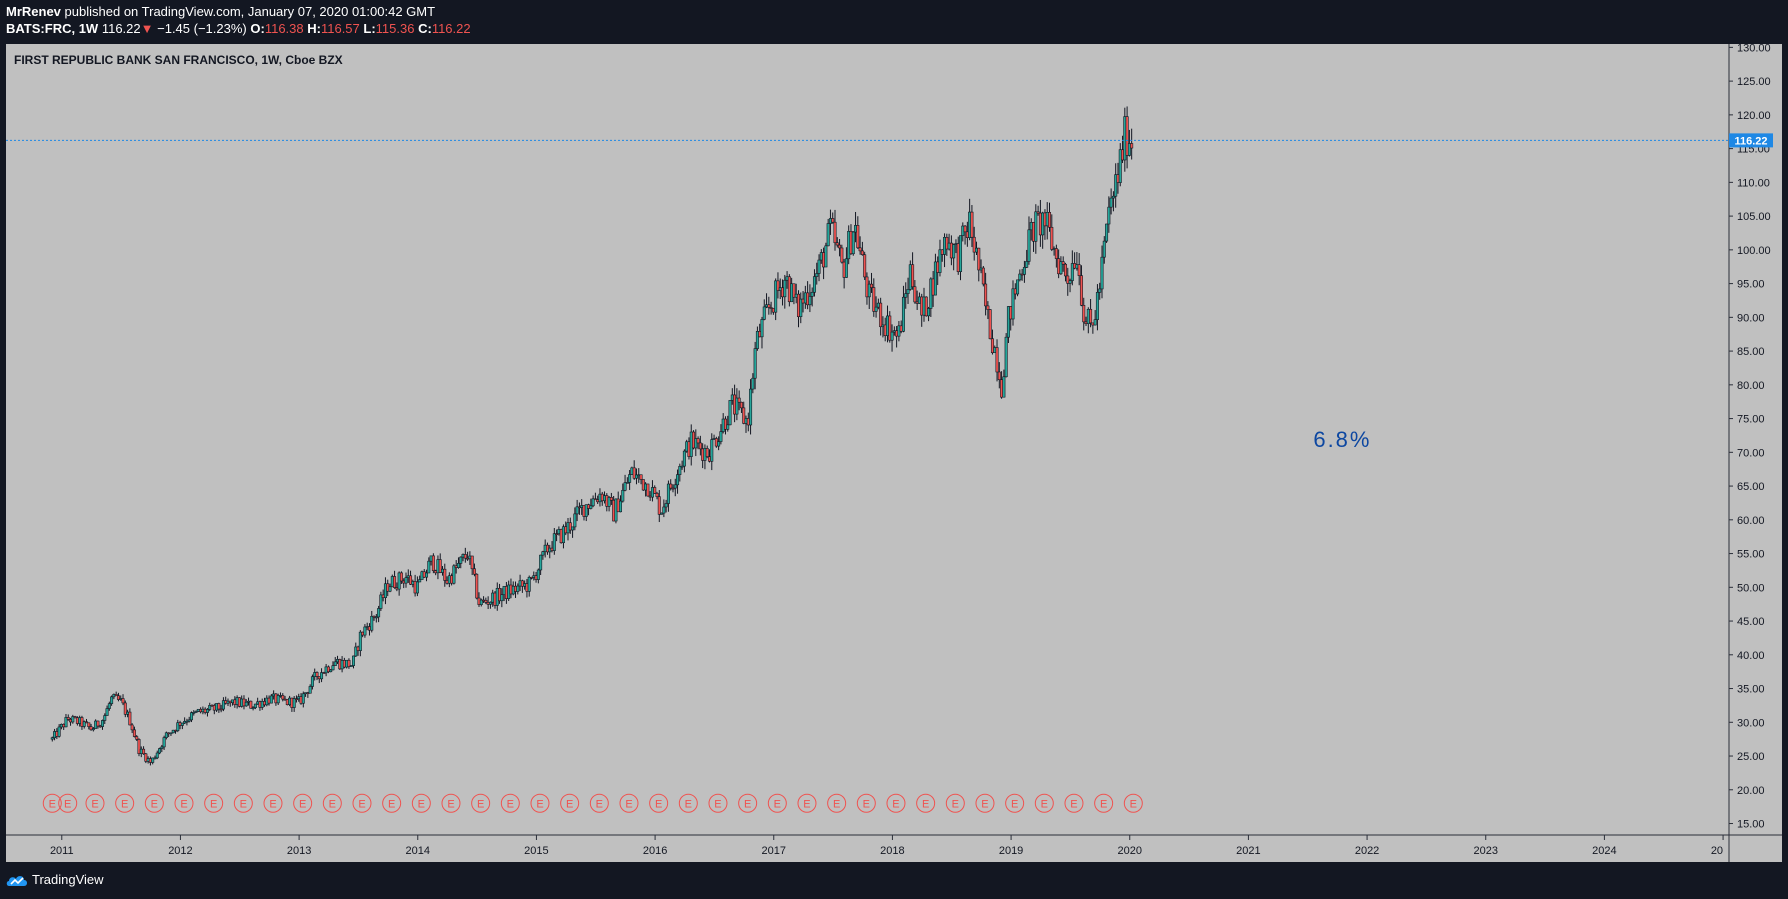 This screenshot has height=899, width=1788. I want to click on down-arrow-icon: ▼, so click(147, 28).